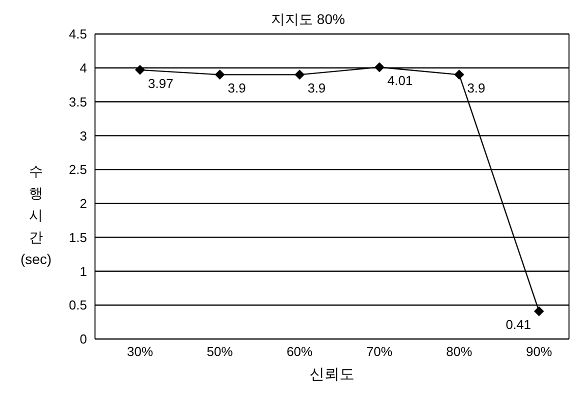 Image resolution: width=586 pixels, height=407 pixels. I want to click on x-axis-title: 신뢰도, so click(332, 374).